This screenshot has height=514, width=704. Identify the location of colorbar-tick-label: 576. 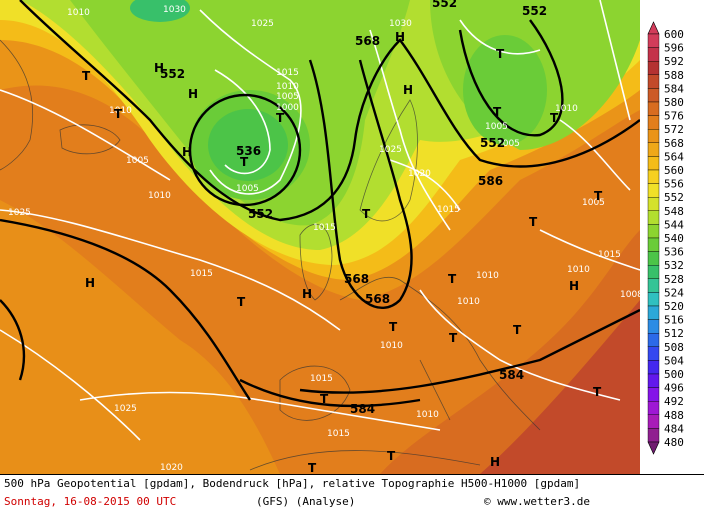
(674, 116).